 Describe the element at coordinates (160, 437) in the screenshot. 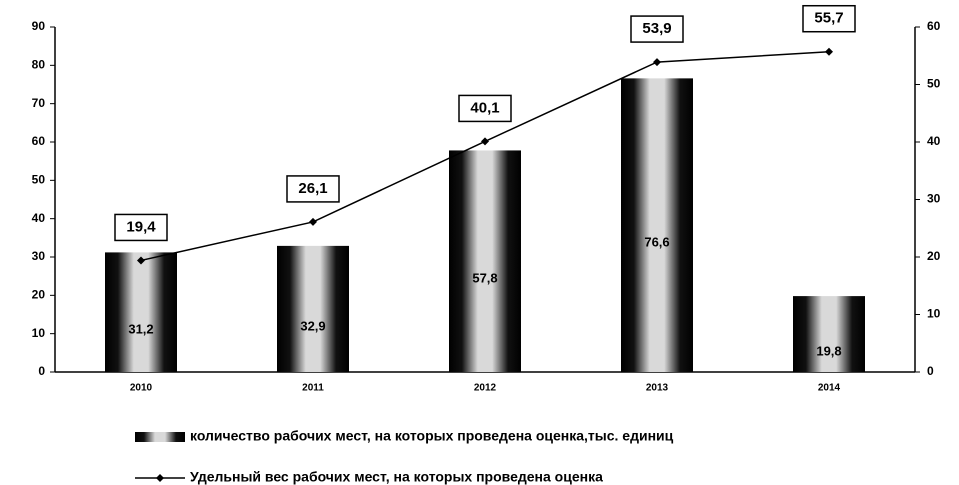

I see `legend-swatch` at that location.